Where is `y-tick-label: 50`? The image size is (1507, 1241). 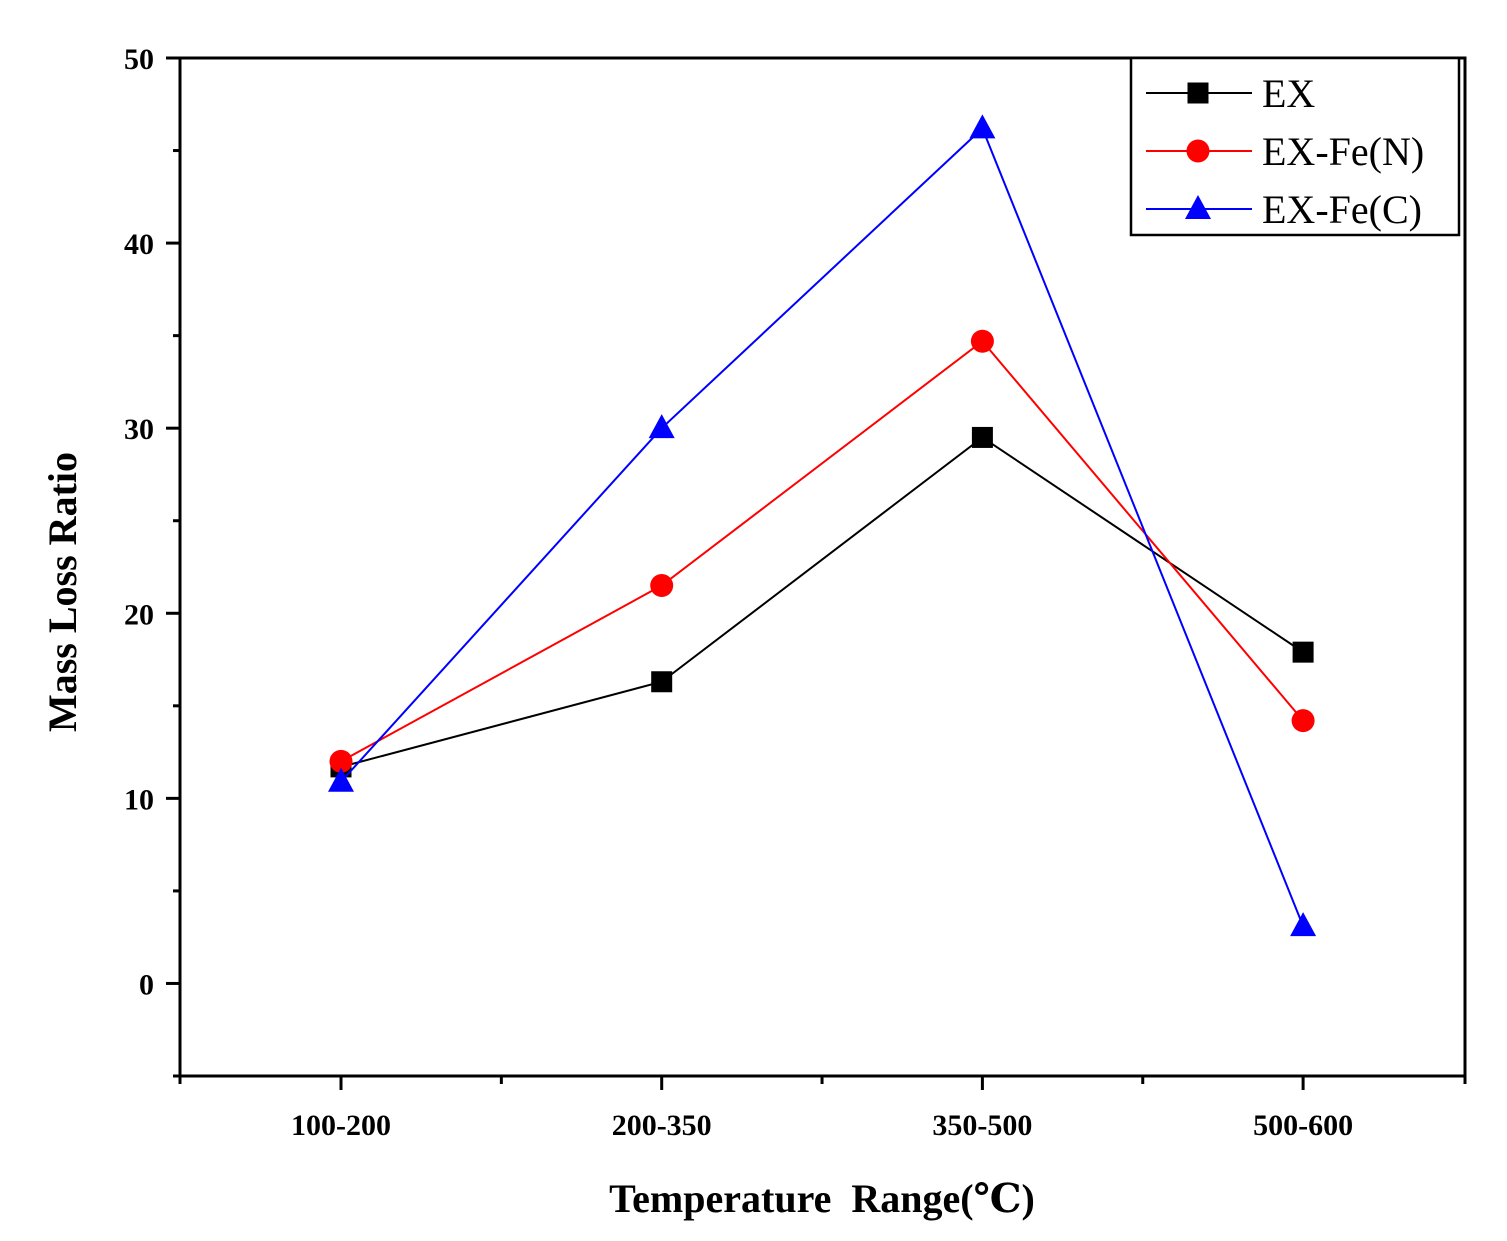
y-tick-label: 50 is located at coordinates (139, 59).